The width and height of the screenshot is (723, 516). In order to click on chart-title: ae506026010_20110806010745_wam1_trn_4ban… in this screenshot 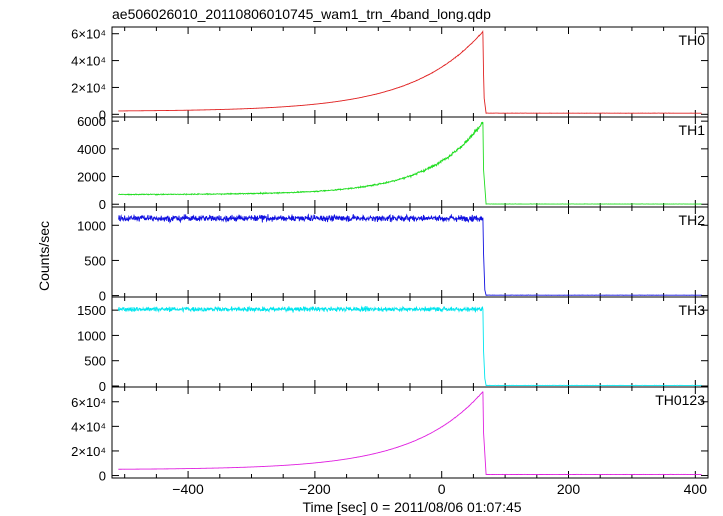, I will do `click(301, 14)`.